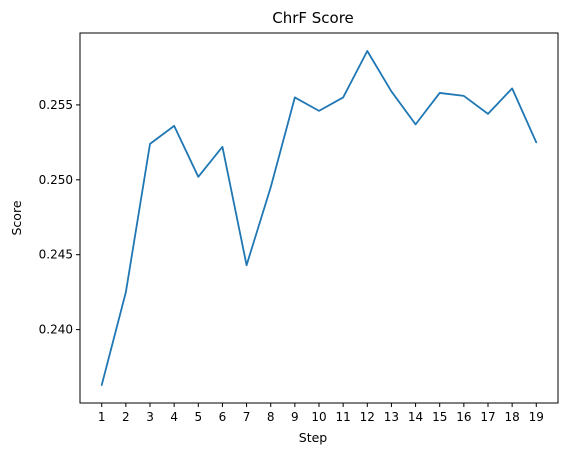 This screenshot has width=584, height=460. I want to click on x-tick-label: 18, so click(511, 417).